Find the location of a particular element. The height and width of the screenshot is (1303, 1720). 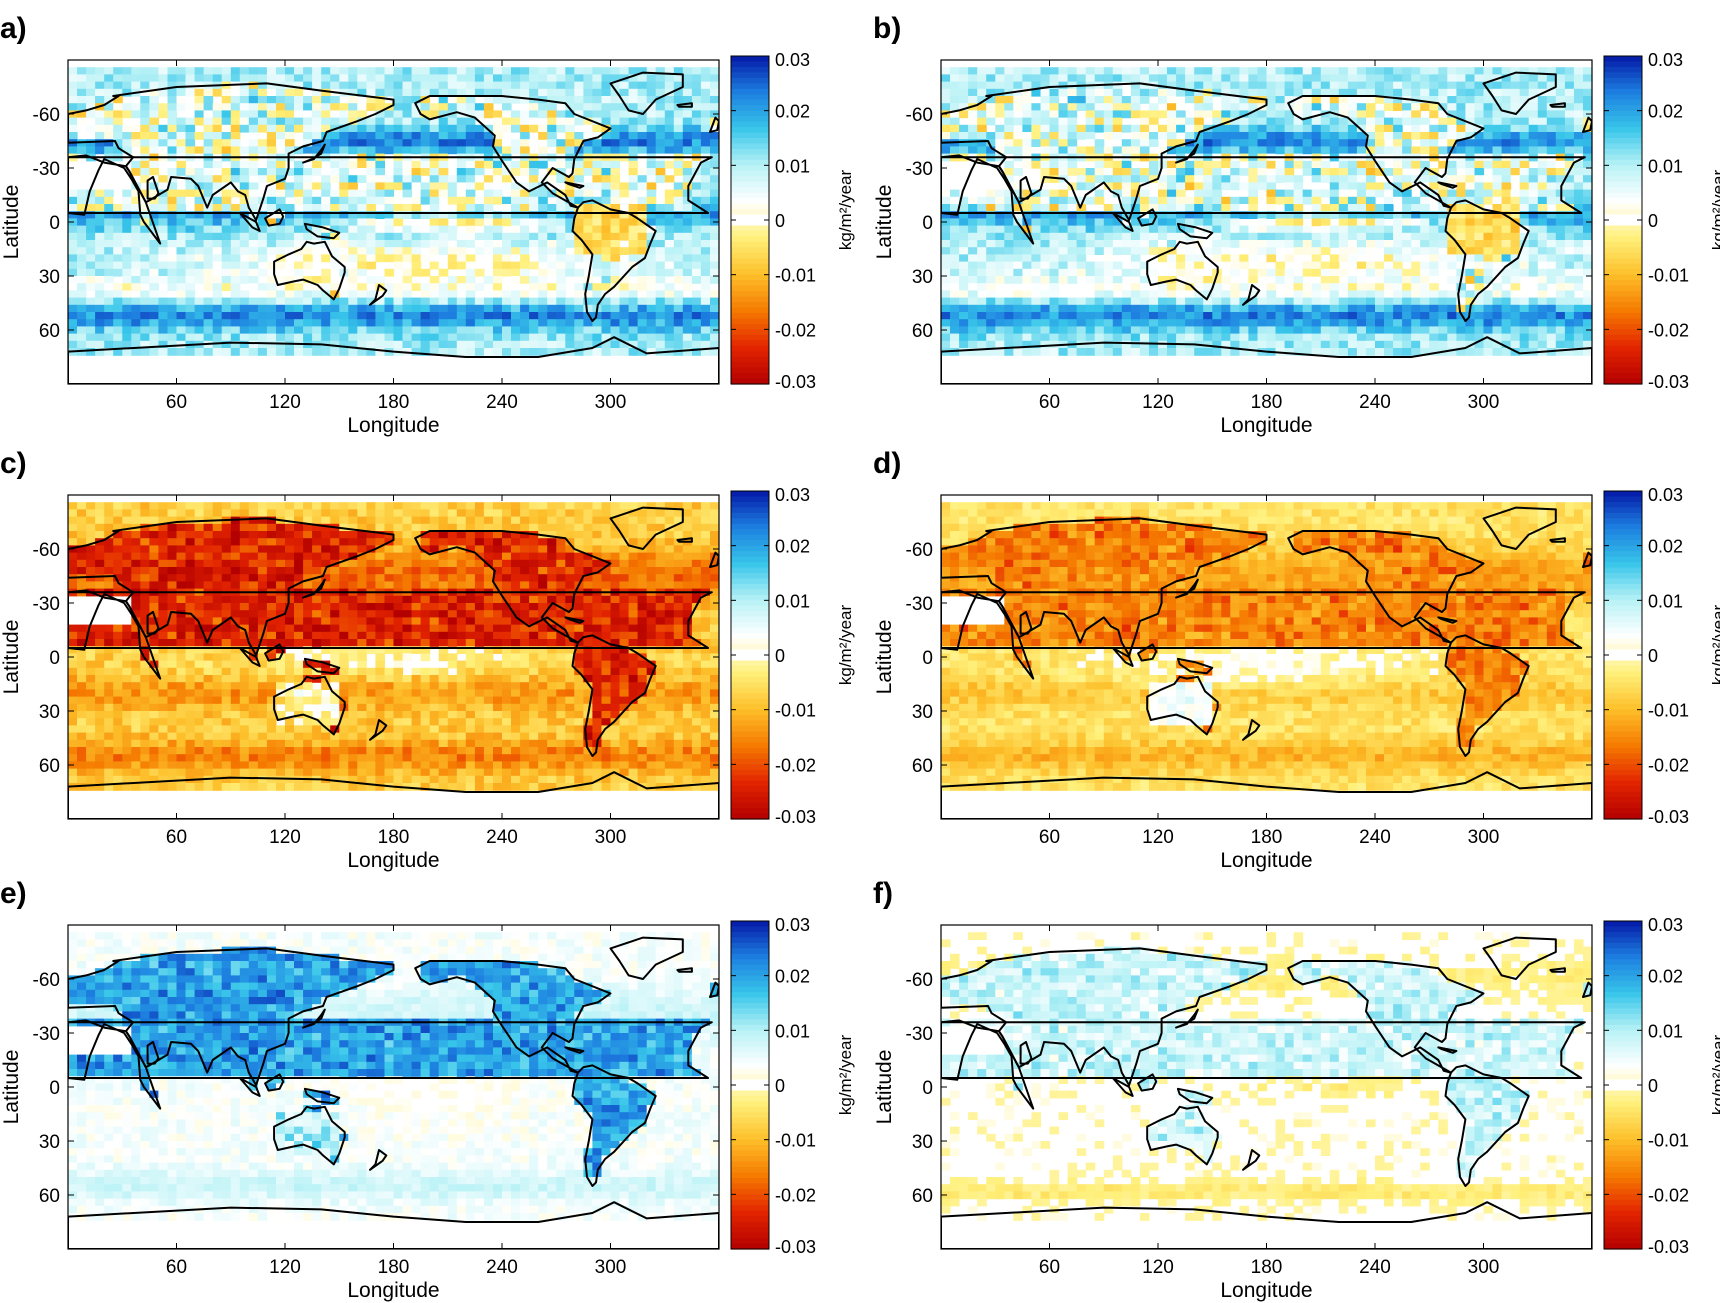

coastline-westAfrica is located at coordinates (1263, 620).